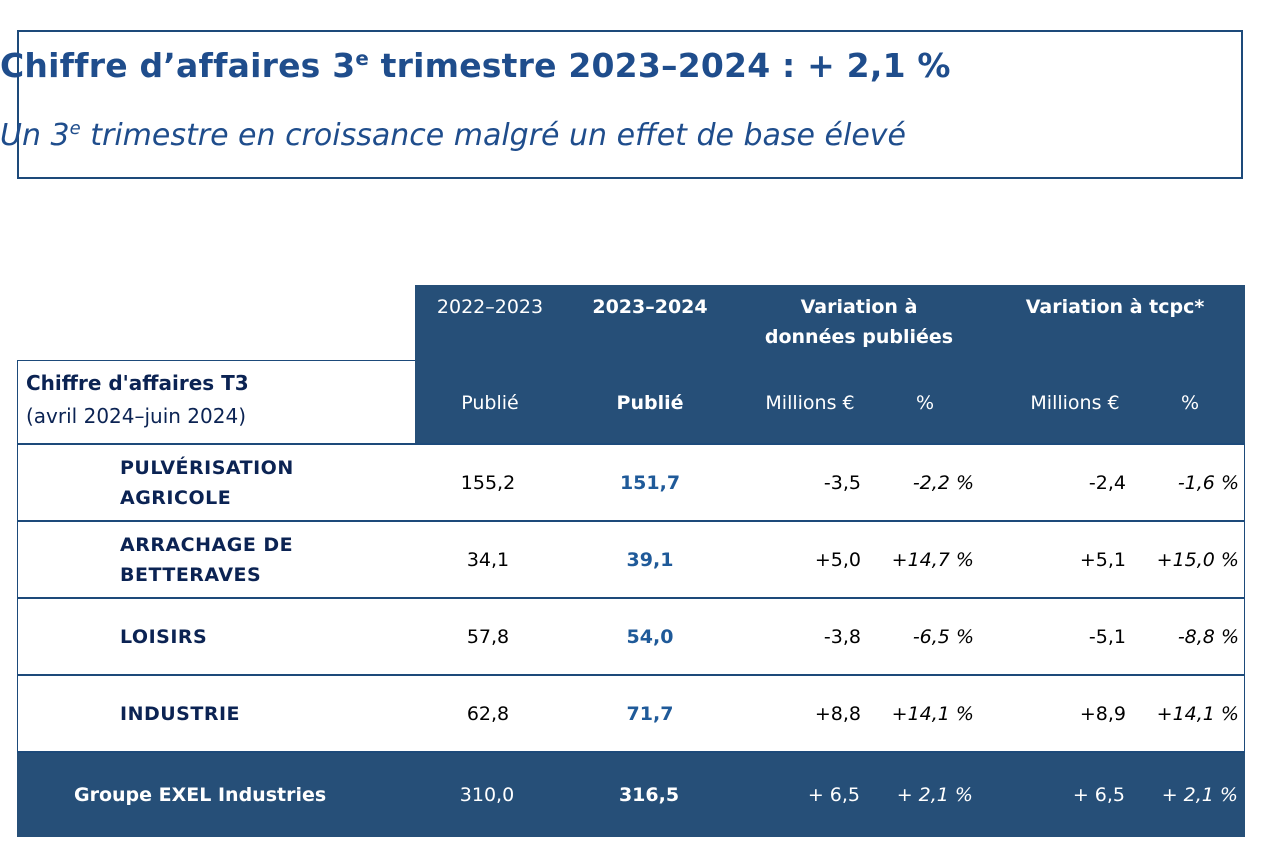 Image resolution: width=1262 pixels, height=848 pixels. Describe the element at coordinates (842, 482) in the screenshot. I see `var-pub-millions: -3,5` at that location.